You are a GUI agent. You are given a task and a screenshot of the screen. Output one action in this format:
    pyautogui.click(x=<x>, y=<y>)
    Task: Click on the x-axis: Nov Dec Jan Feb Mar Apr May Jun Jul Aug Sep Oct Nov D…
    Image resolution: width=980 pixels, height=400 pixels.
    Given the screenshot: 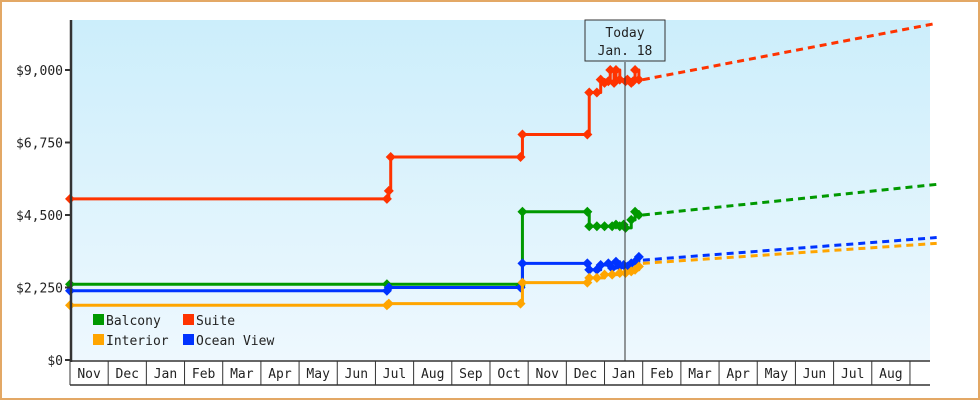 What is the action you would take?
    pyautogui.click(x=499, y=373)
    